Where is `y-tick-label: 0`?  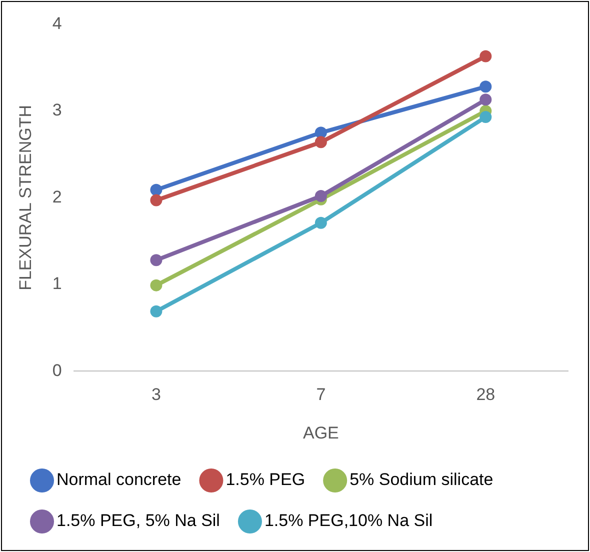 y-tick-label: 0 is located at coordinates (57, 370).